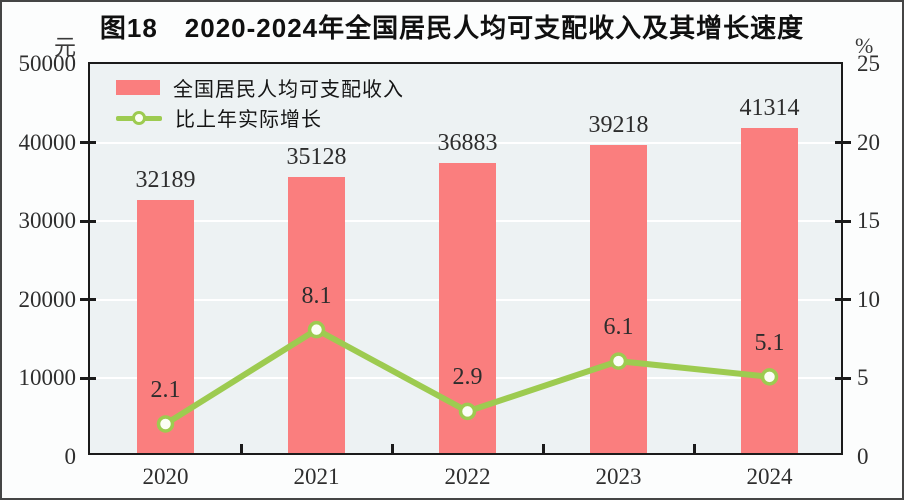  What do you see at coordinates (316, 476) in the screenshot?
I see `x-tick-label-2021: 2021` at bounding box center [316, 476].